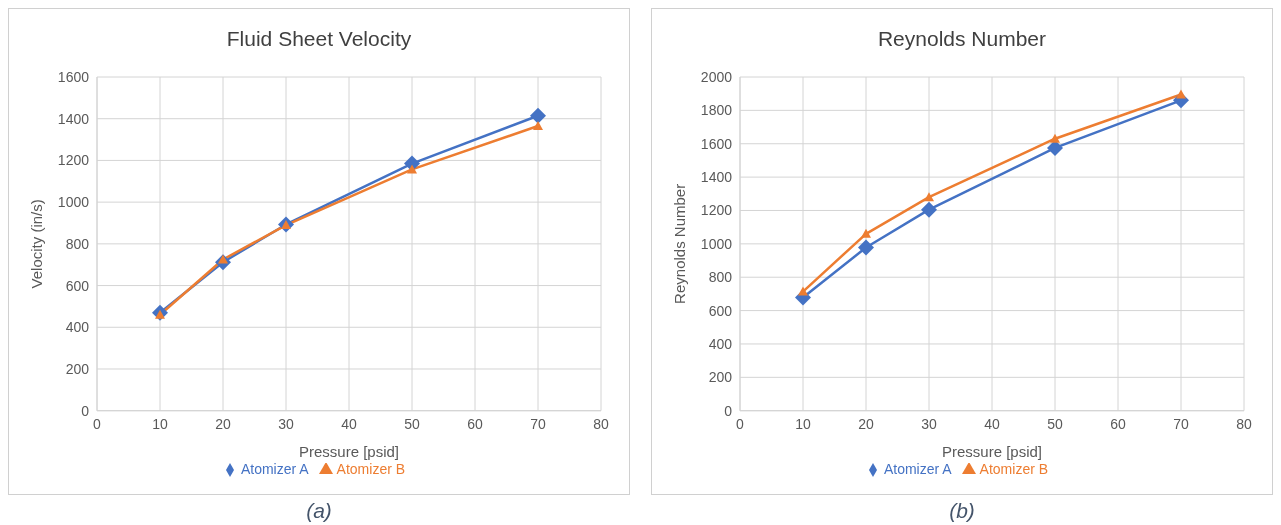  What do you see at coordinates (319, 511) in the screenshot?
I see `text: (a)` at bounding box center [319, 511].